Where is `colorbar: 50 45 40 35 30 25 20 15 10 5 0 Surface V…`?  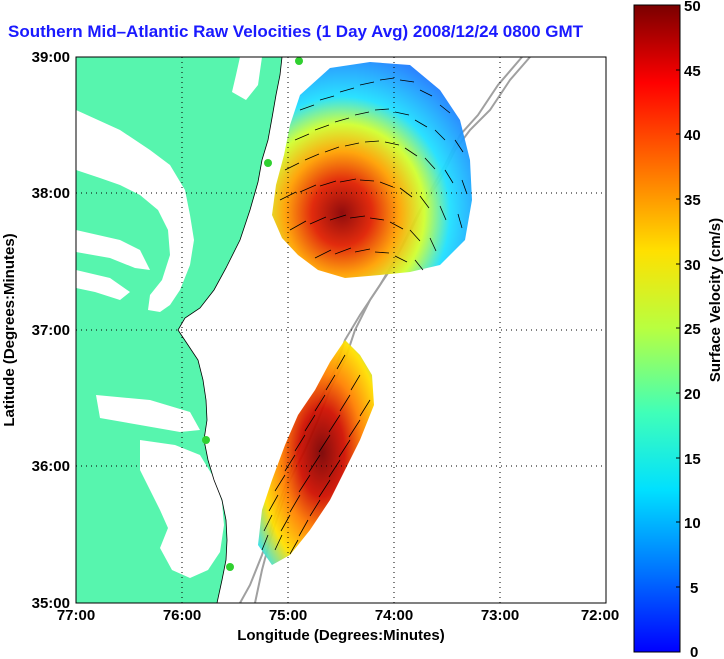 colorbar: 50 45 40 35 30 25 20 15 10 5 0 Surface V… is located at coordinates (678, 329).